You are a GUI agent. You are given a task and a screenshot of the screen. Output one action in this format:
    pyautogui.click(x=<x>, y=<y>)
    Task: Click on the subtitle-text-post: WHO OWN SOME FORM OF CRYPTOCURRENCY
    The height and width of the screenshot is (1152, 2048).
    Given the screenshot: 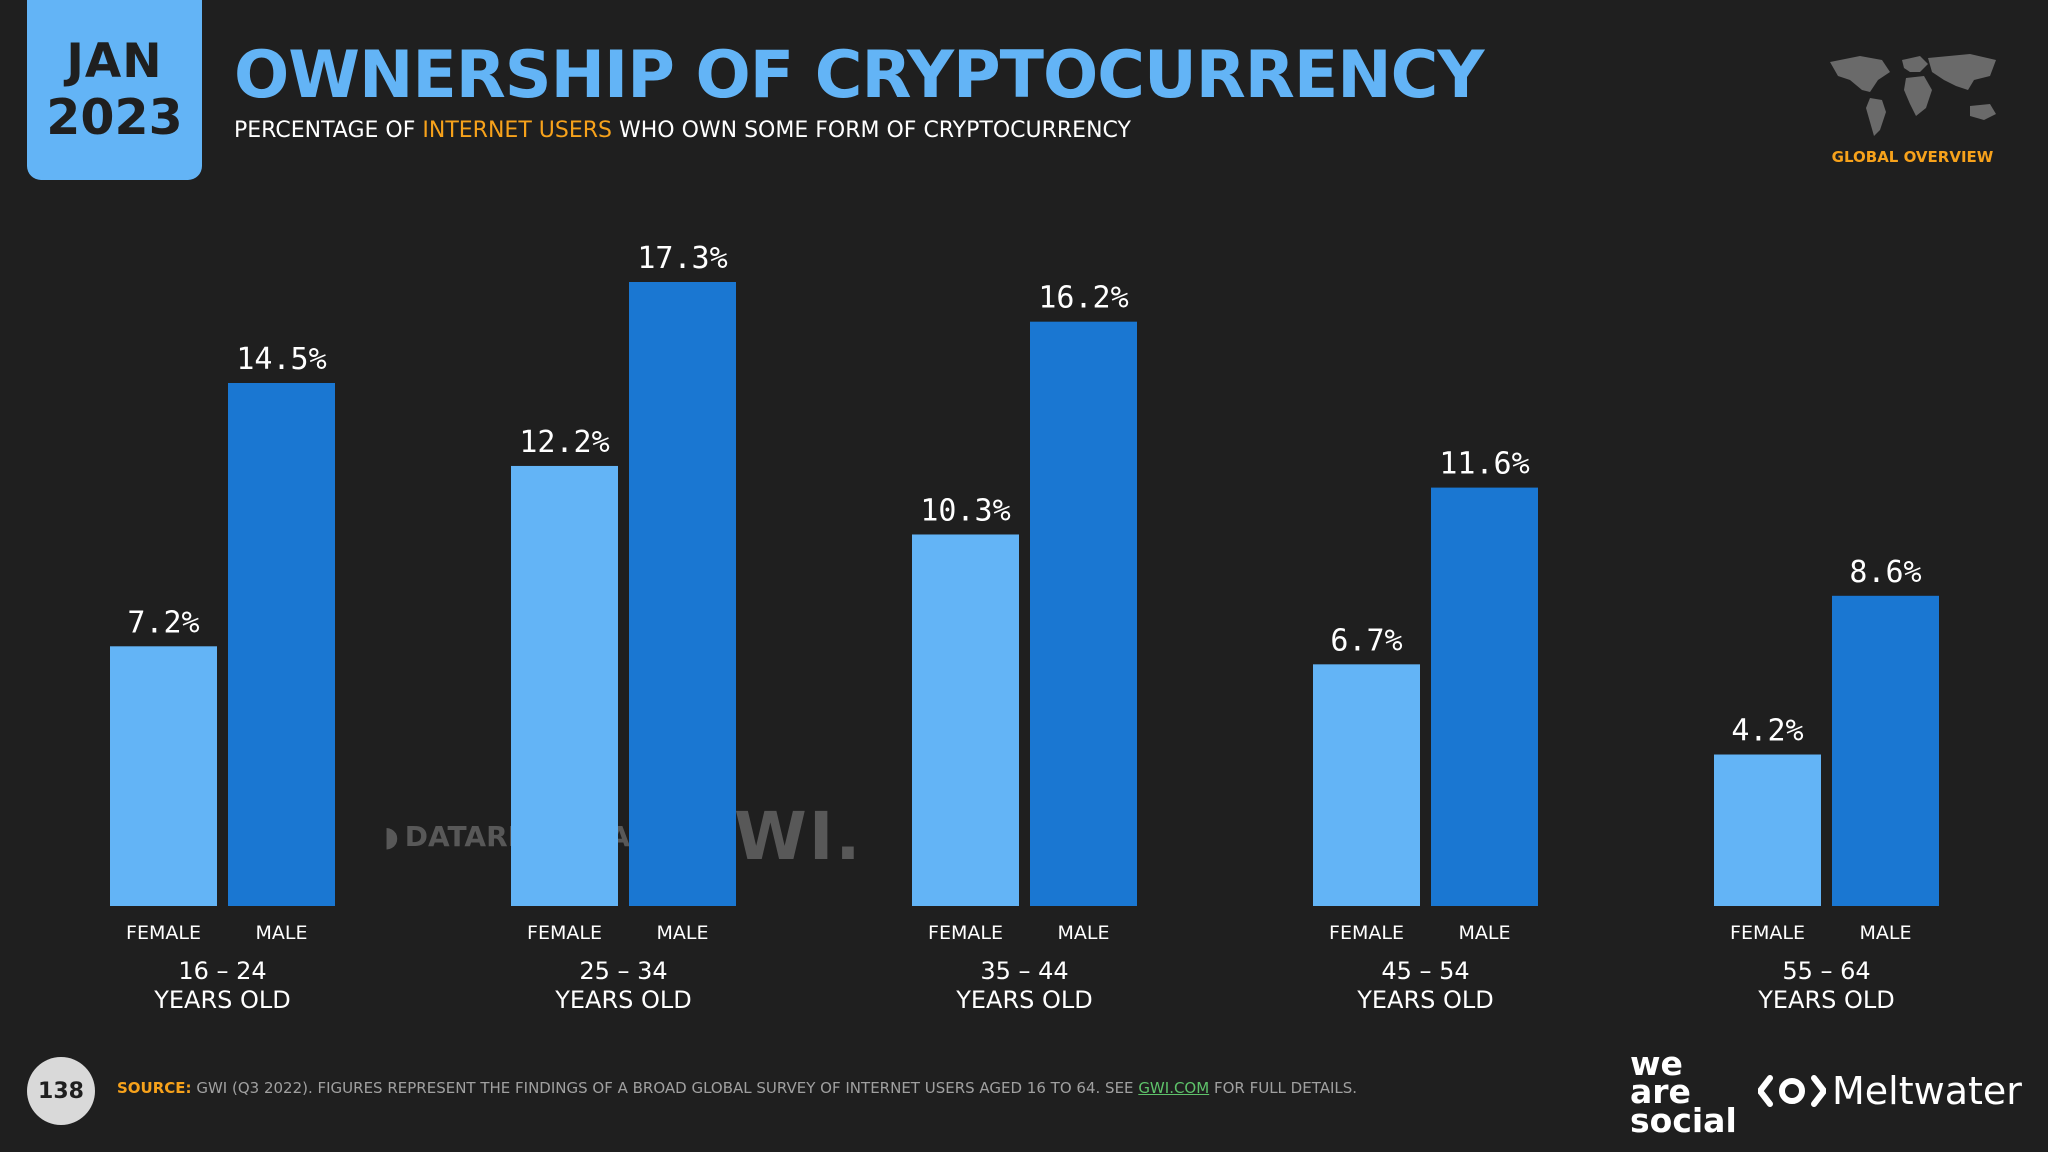 What is the action you would take?
    pyautogui.click(x=874, y=130)
    